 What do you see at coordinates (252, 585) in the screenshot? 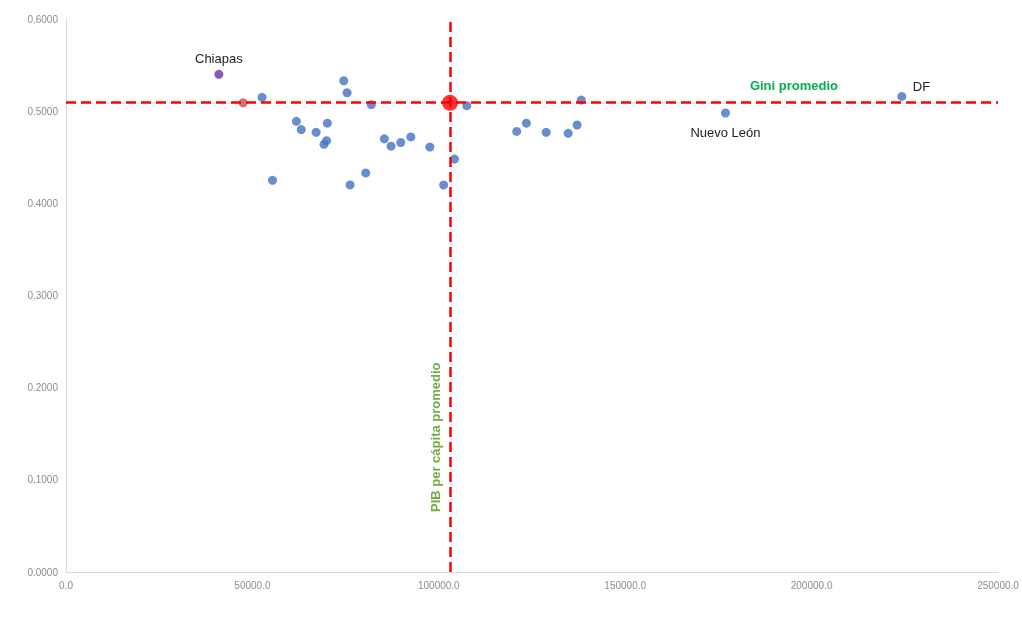
I see `x-tick-label: 50000.0` at bounding box center [252, 585].